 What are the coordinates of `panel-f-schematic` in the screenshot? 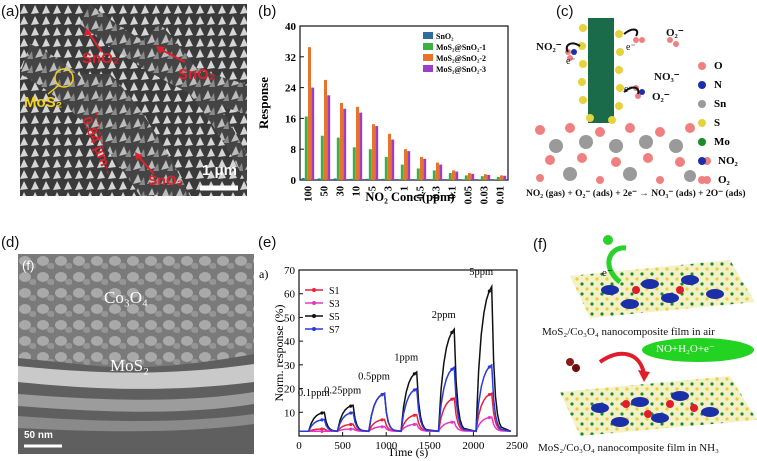 It's located at (658, 335).